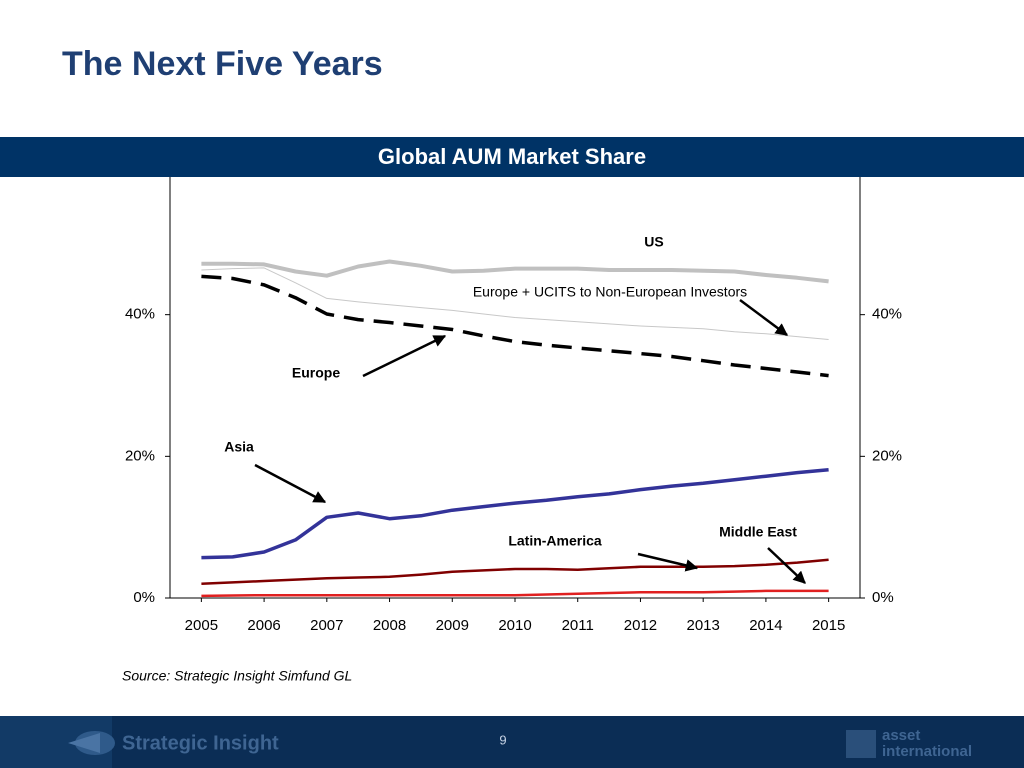 The width and height of the screenshot is (1024, 768). What do you see at coordinates (140, 455) in the screenshot?
I see `y-tick-label: 20%` at bounding box center [140, 455].